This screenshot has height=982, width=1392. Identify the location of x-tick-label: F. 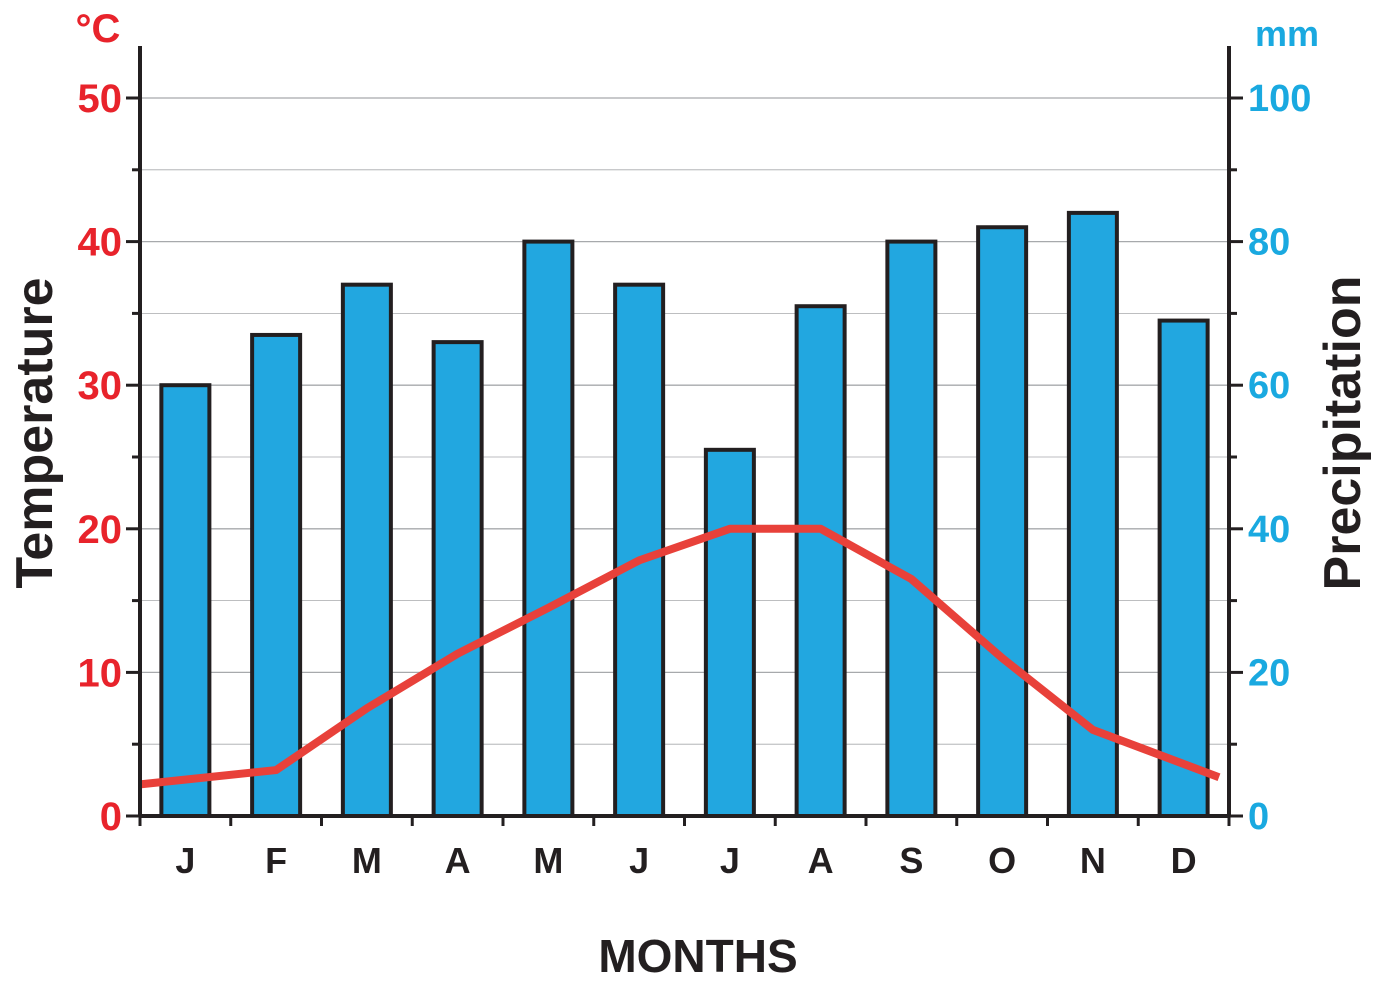
(276, 860).